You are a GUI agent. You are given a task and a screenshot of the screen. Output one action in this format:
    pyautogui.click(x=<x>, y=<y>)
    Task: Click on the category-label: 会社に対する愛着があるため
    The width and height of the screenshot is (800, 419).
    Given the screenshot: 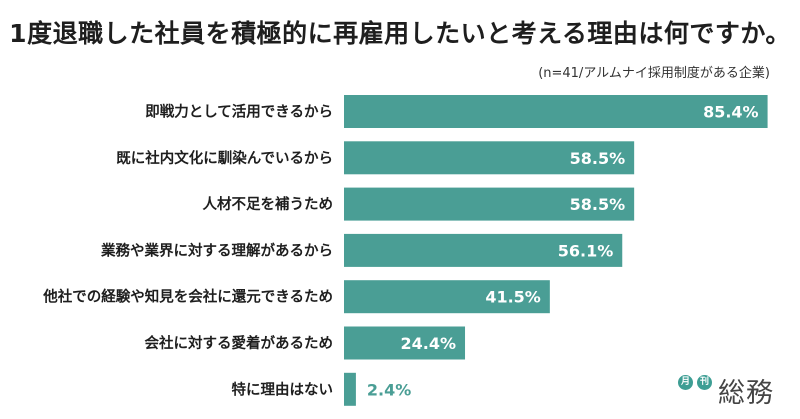 What is the action you would take?
    pyautogui.click(x=239, y=343)
    